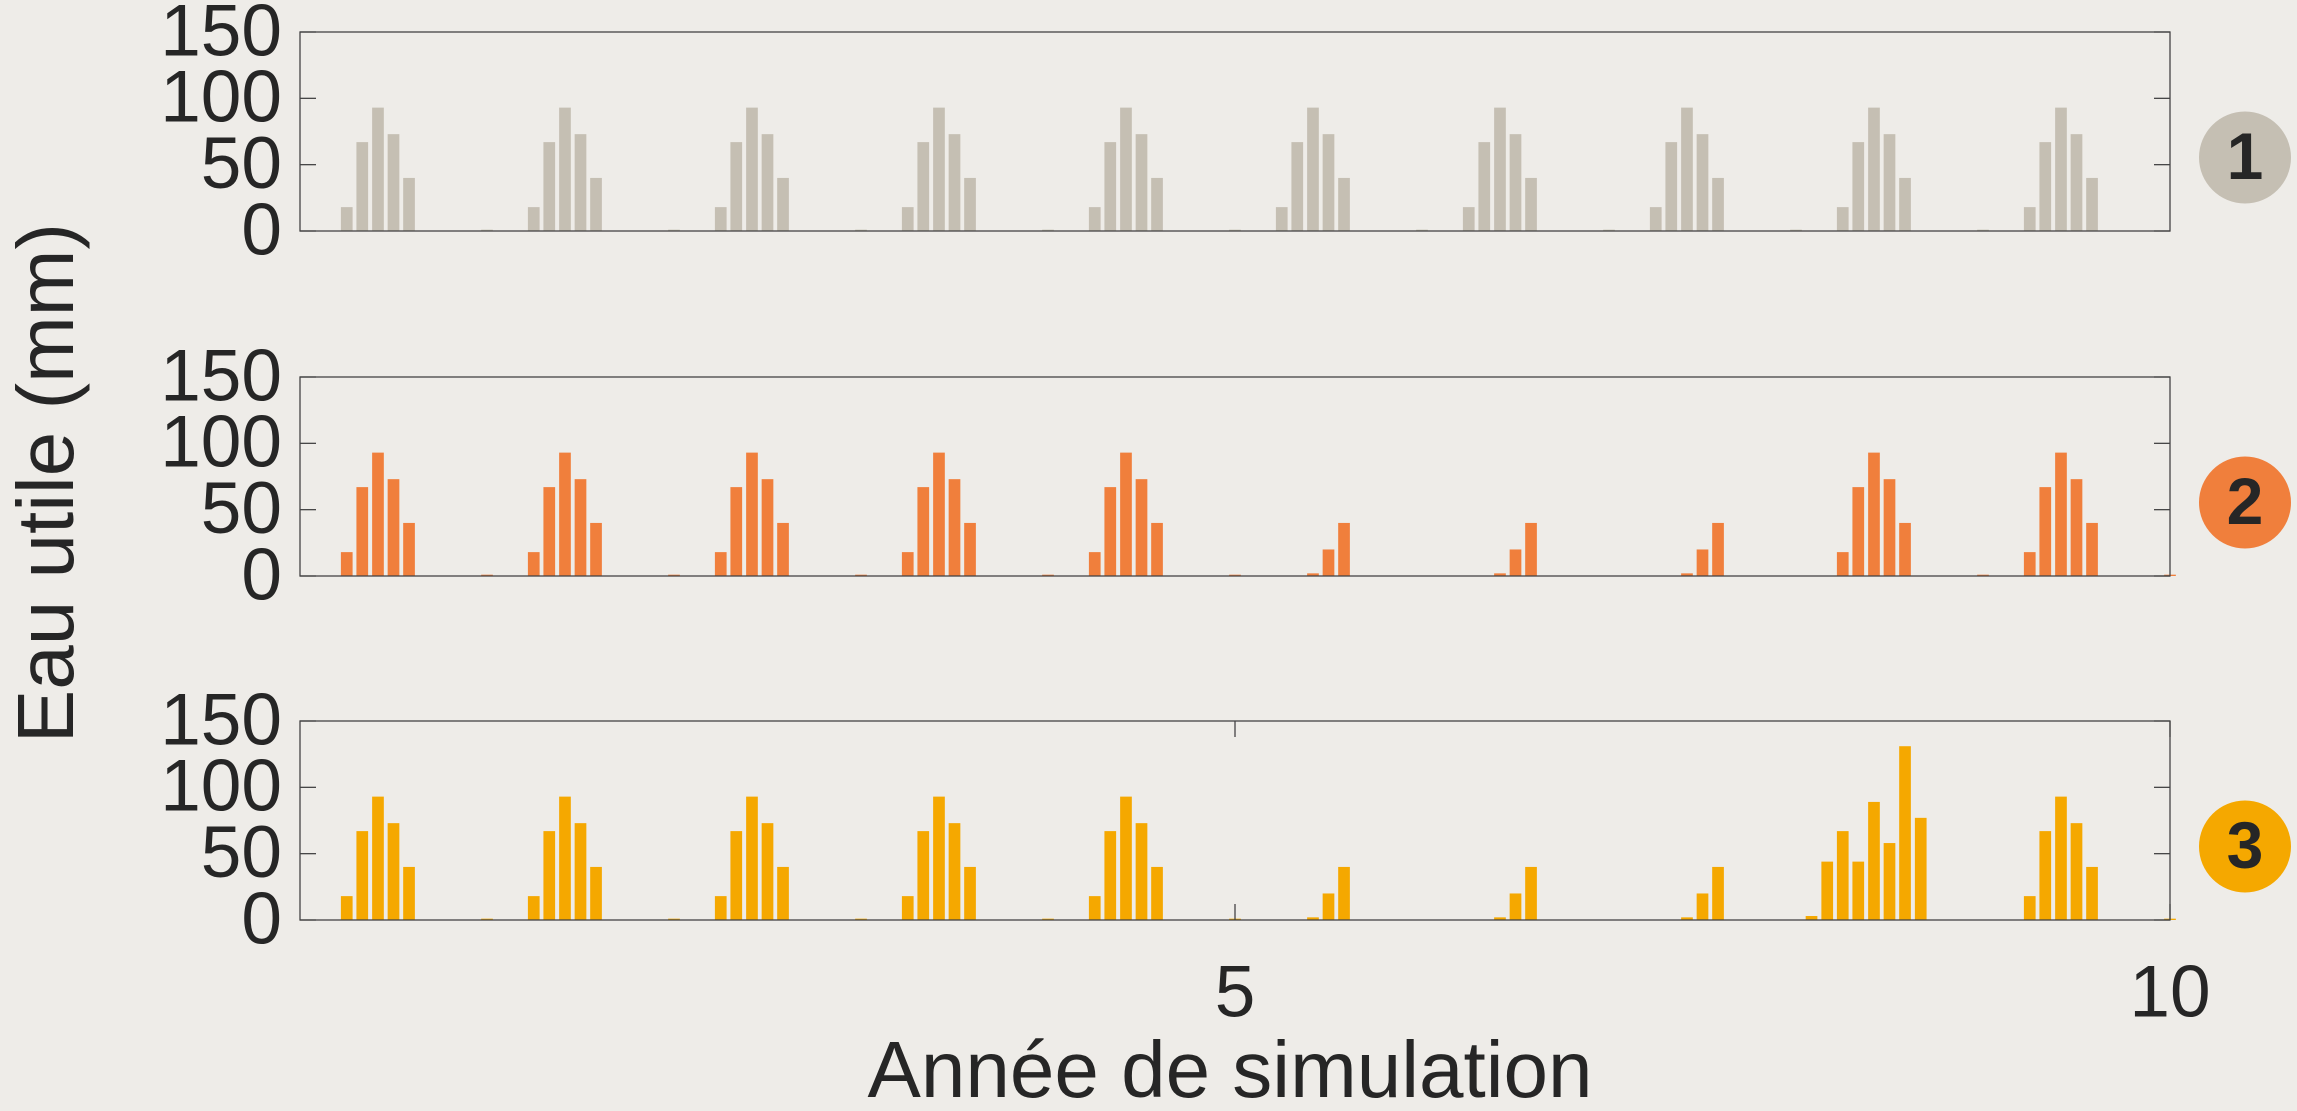  What do you see at coordinates (221, 719) in the screenshot?
I see `y-tick-label: 150` at bounding box center [221, 719].